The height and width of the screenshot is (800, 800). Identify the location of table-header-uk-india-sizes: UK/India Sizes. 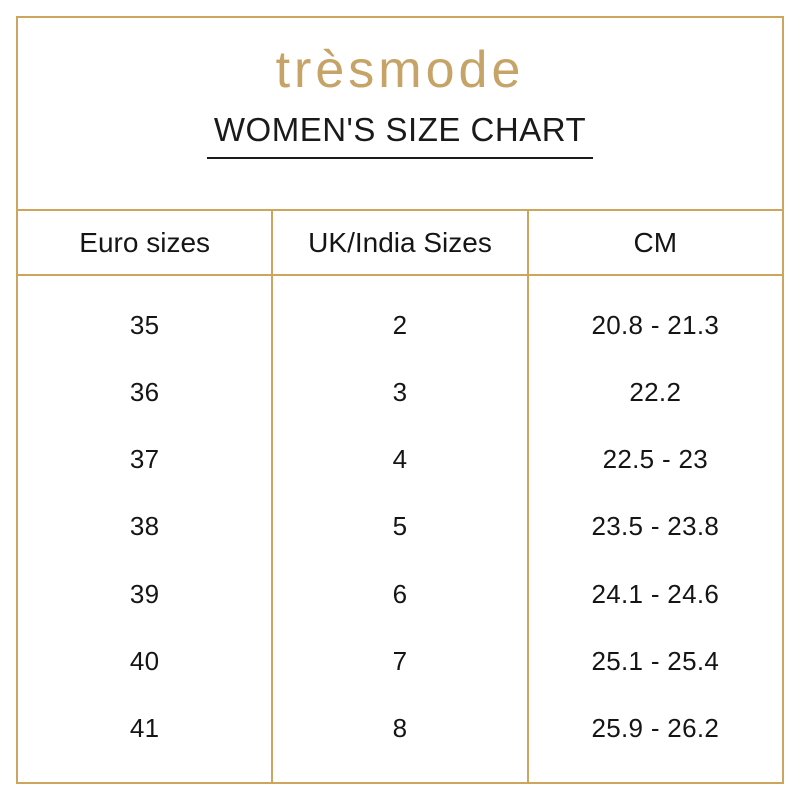
(398, 242).